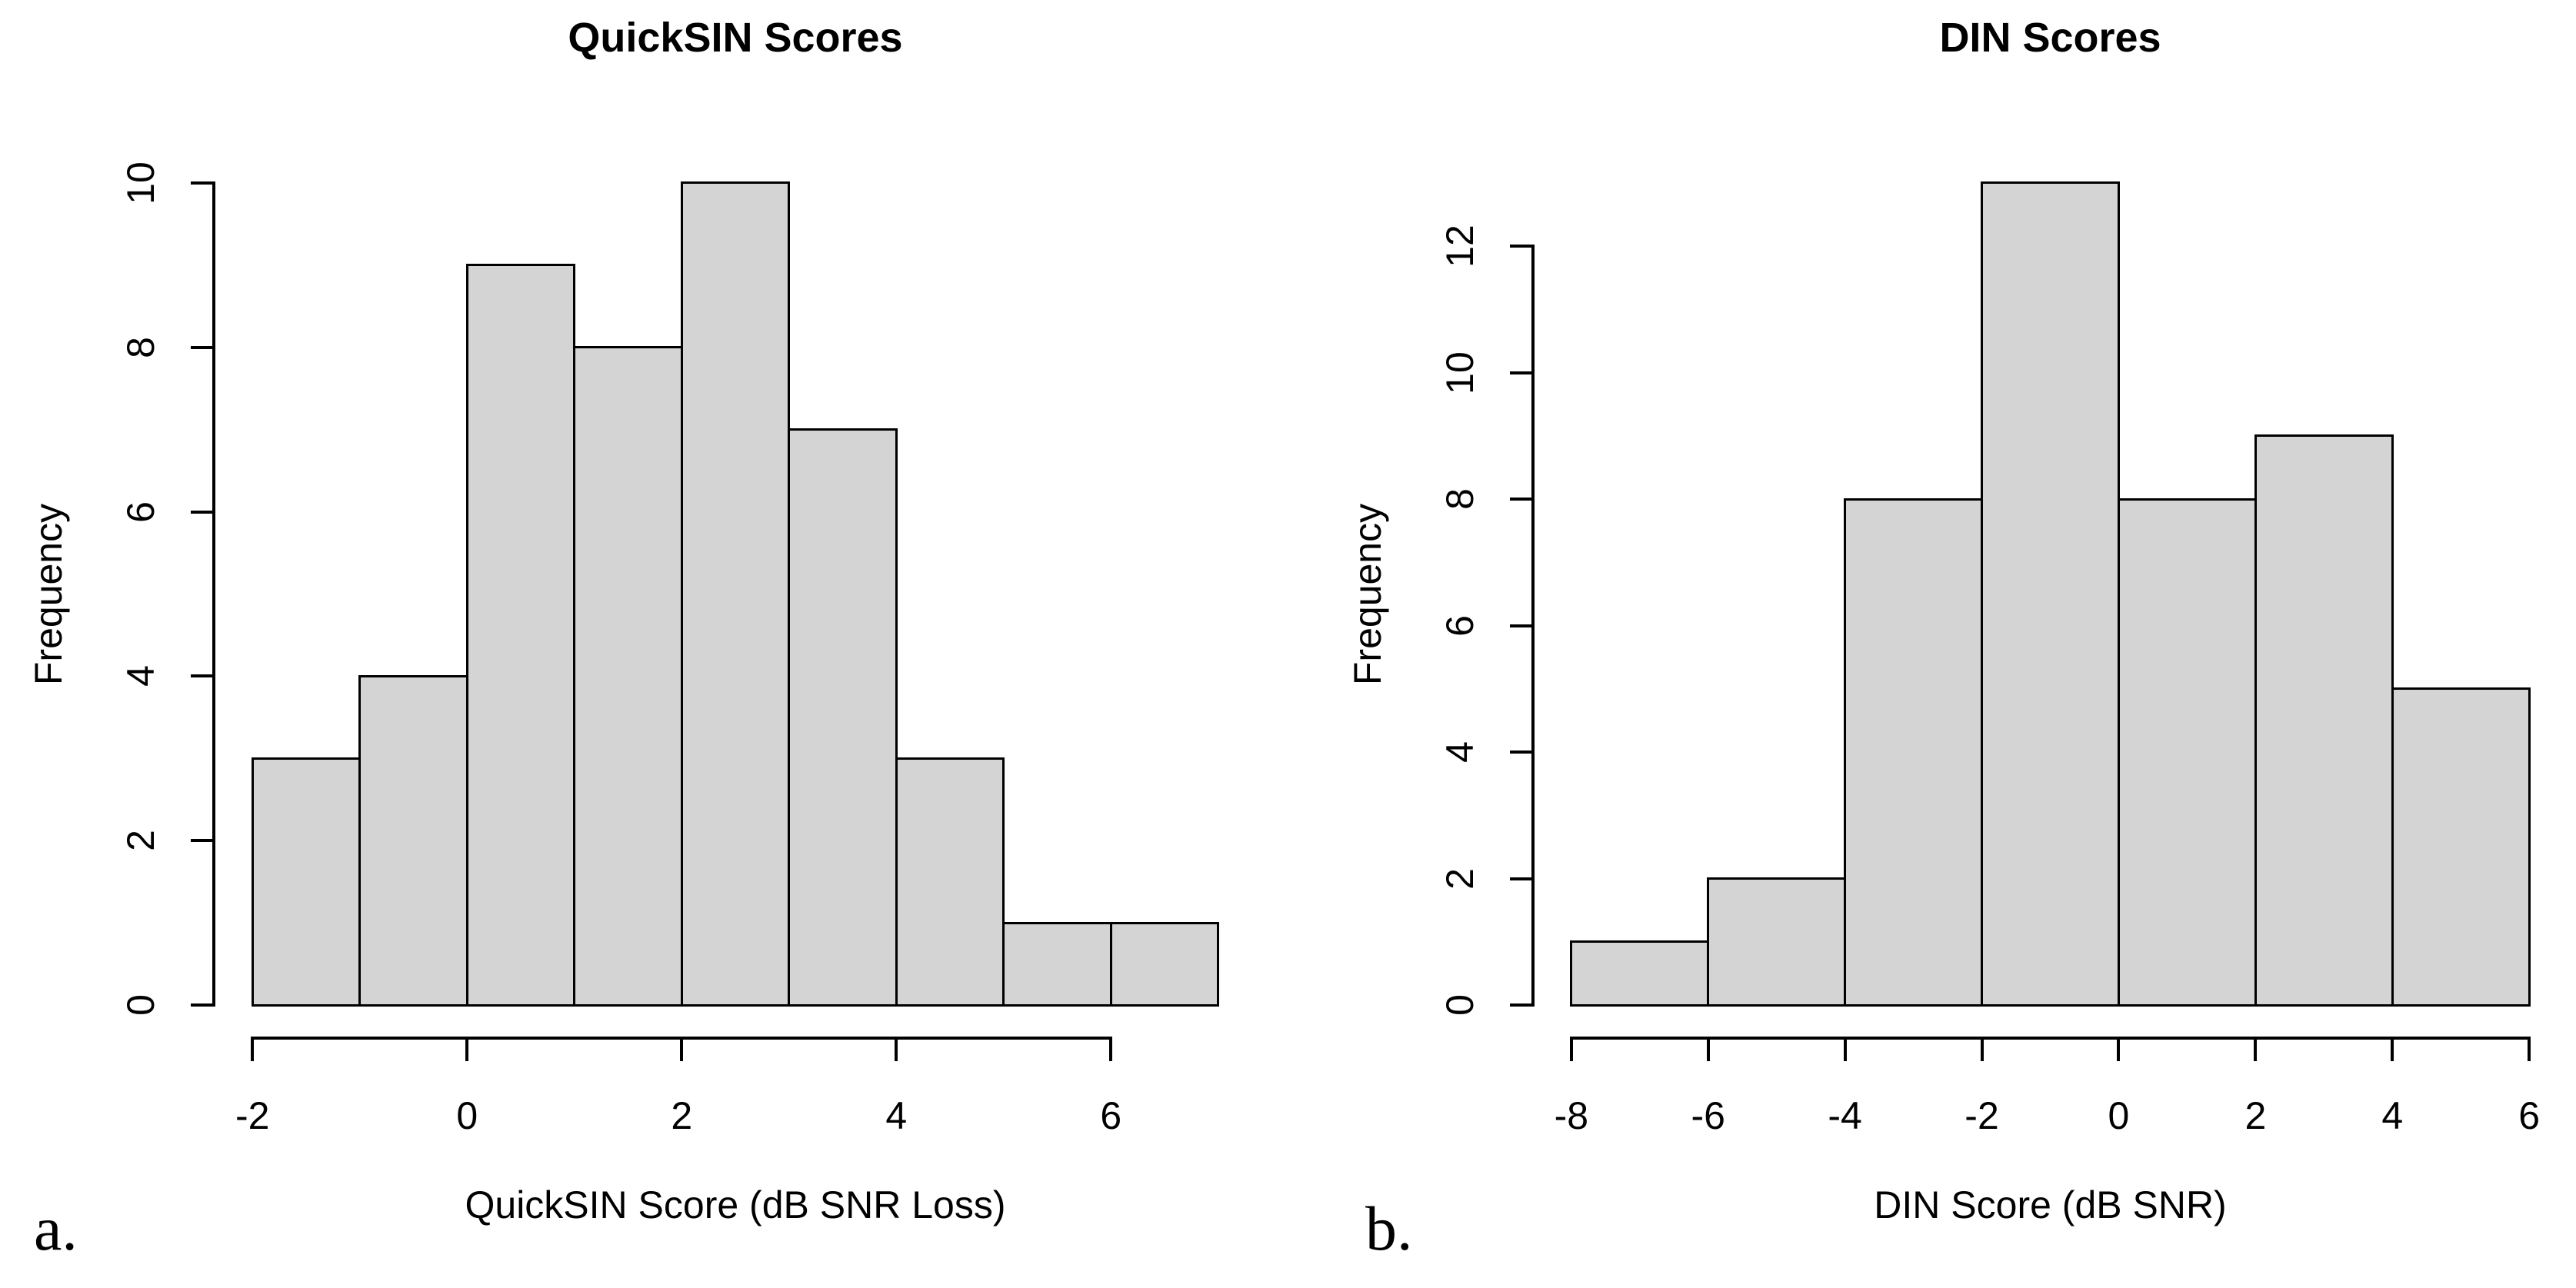 The height and width of the screenshot is (1288, 2576). Describe the element at coordinates (2050, 1038) in the screenshot. I see `x-axis-line` at that location.